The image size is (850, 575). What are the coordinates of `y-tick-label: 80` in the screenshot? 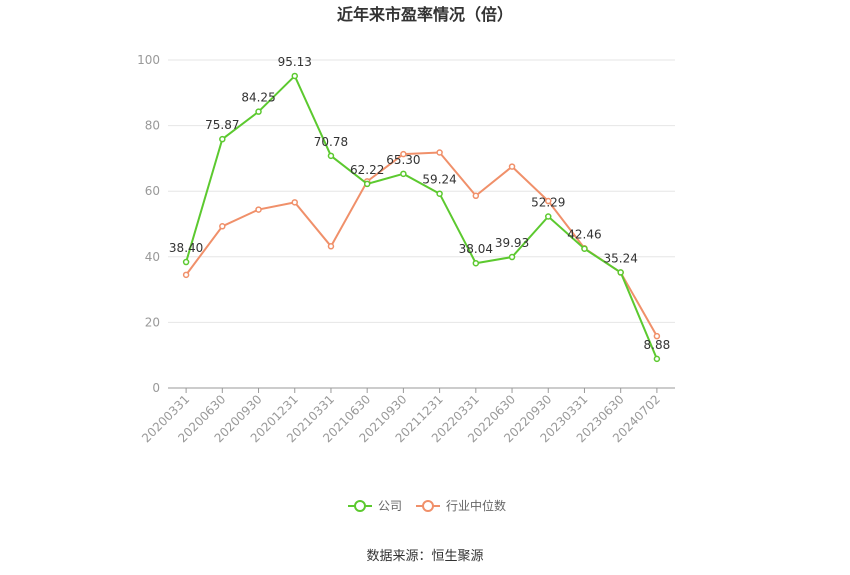 It's located at (152, 126).